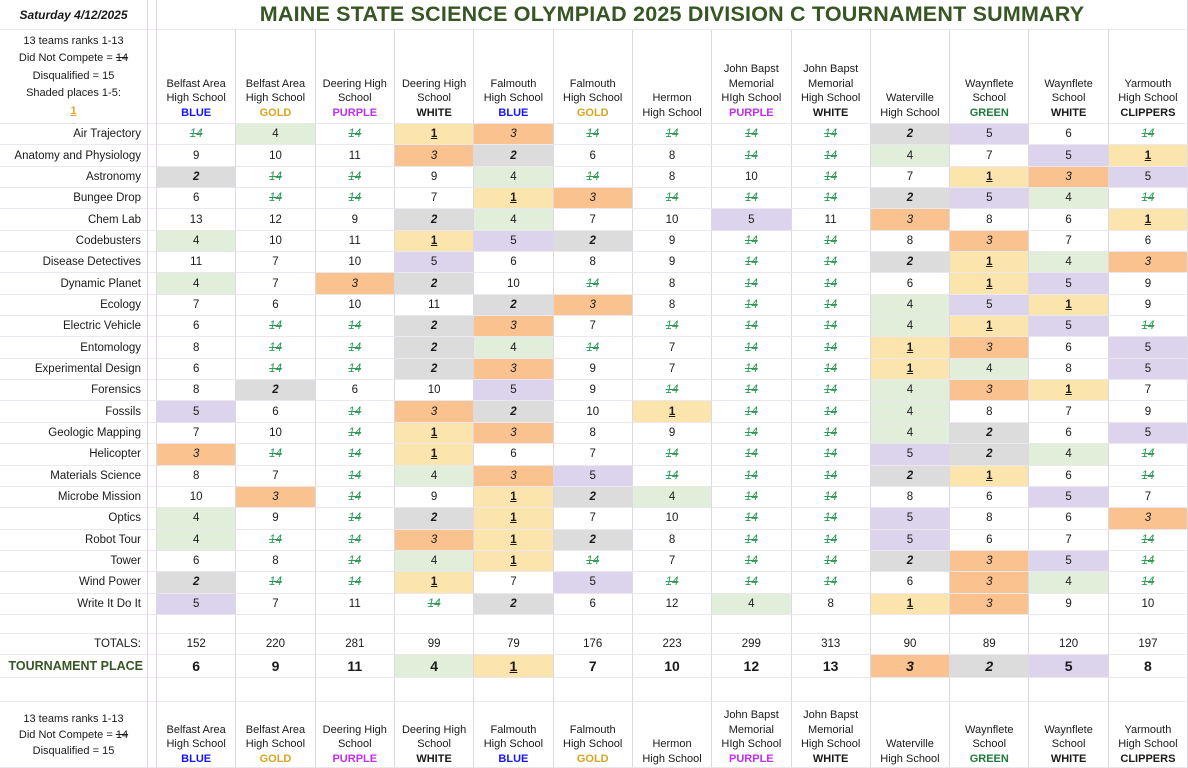  I want to click on team-header: Hermon High School, so click(672, 734).